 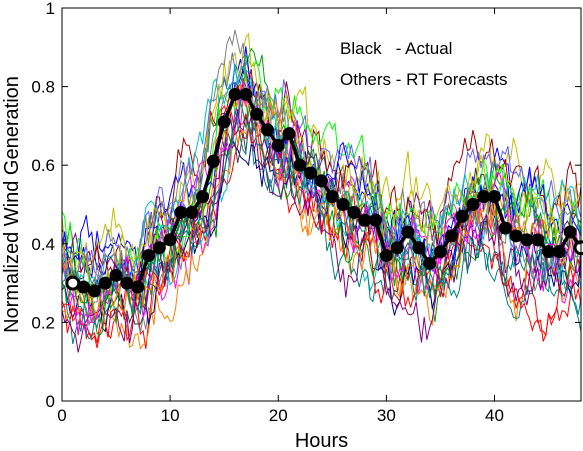 I want to click on x-tick-label: 0, so click(x=61, y=415).